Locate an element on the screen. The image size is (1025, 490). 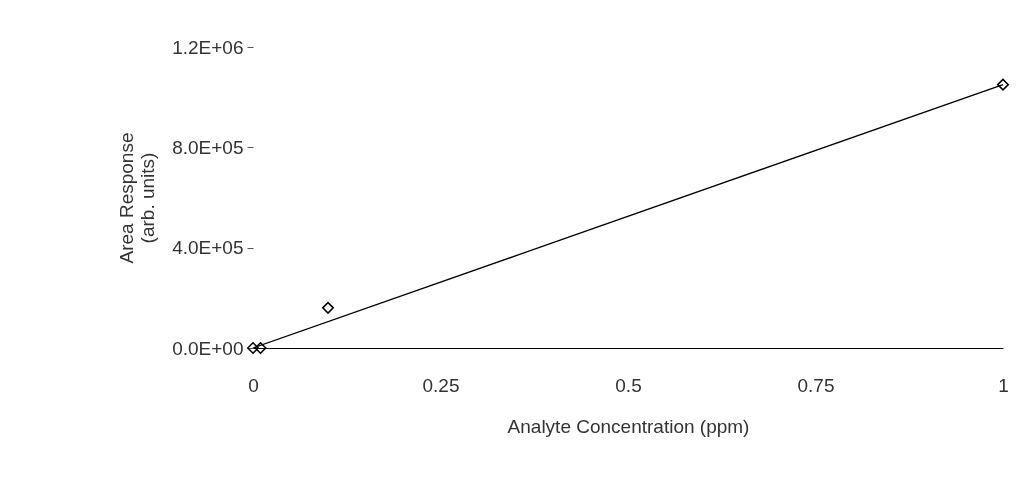
x-tick-label: 0.25 is located at coordinates (441, 385).